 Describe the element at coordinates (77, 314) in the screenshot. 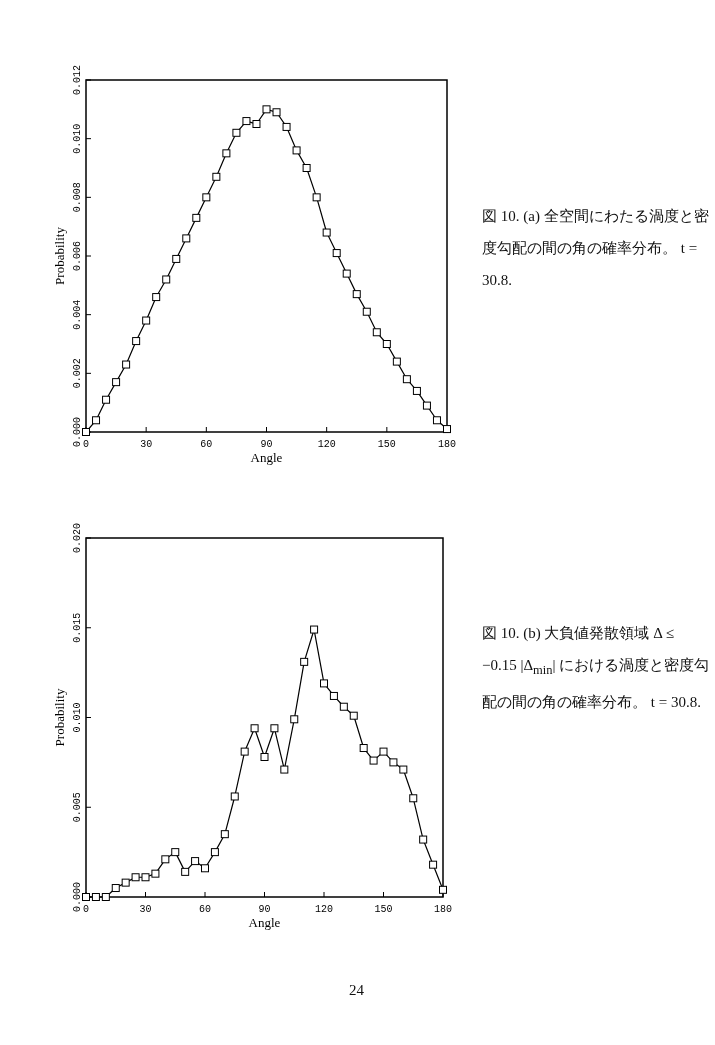

I see `y-tick-label: 0.004` at that location.